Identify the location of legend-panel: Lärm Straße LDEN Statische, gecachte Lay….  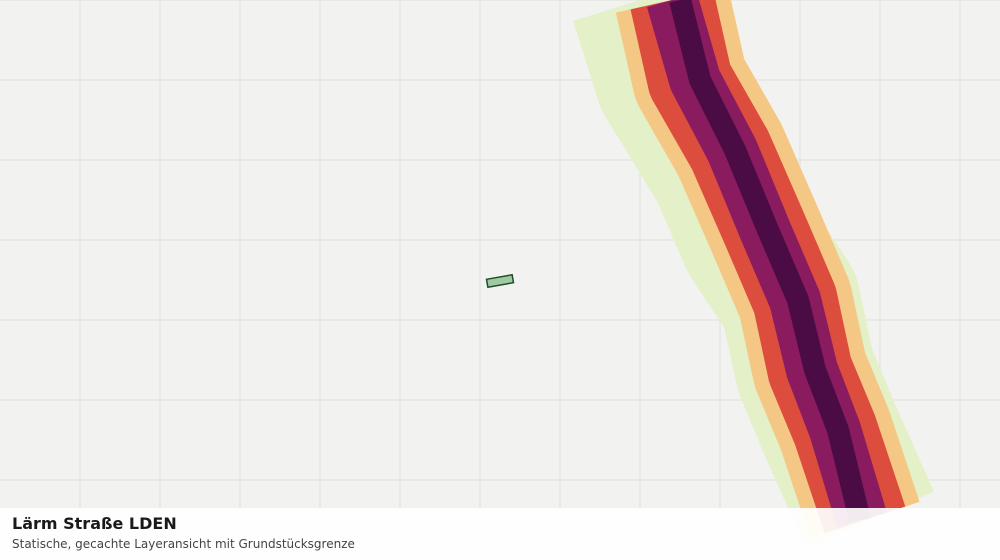
(500, 534).